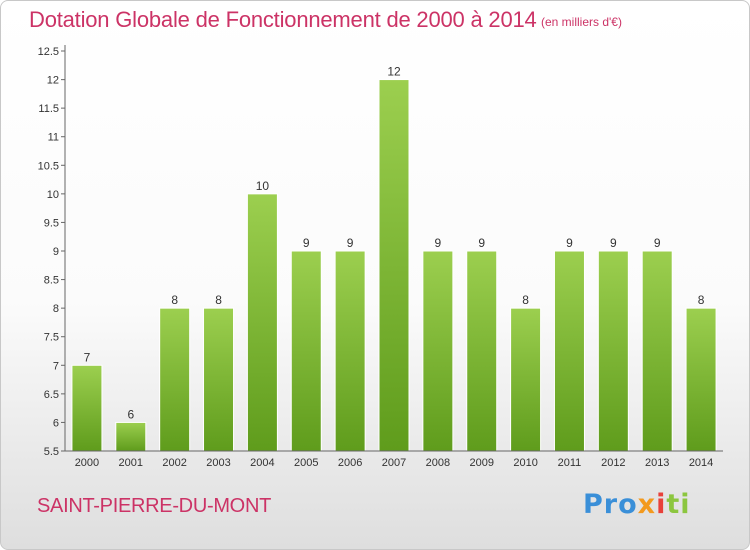 The height and width of the screenshot is (550, 750). I want to click on y-tick-label: 12, so click(53, 81).